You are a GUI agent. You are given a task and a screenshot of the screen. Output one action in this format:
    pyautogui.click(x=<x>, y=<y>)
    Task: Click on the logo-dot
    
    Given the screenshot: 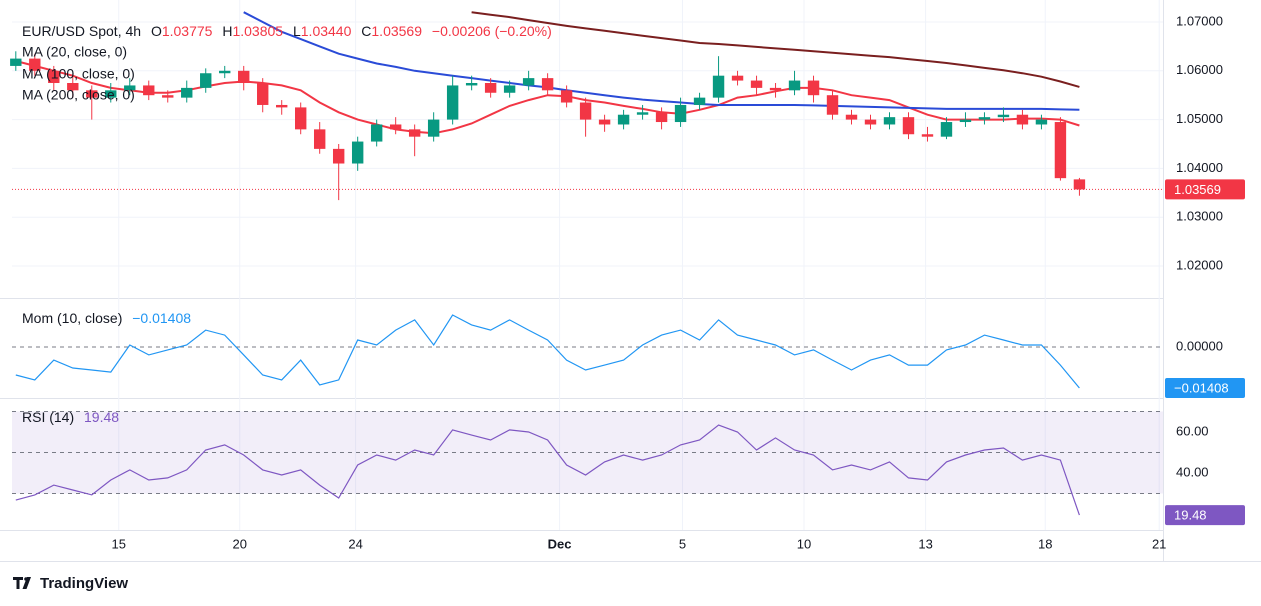 What is the action you would take?
    pyautogui.click(x=26, y=579)
    